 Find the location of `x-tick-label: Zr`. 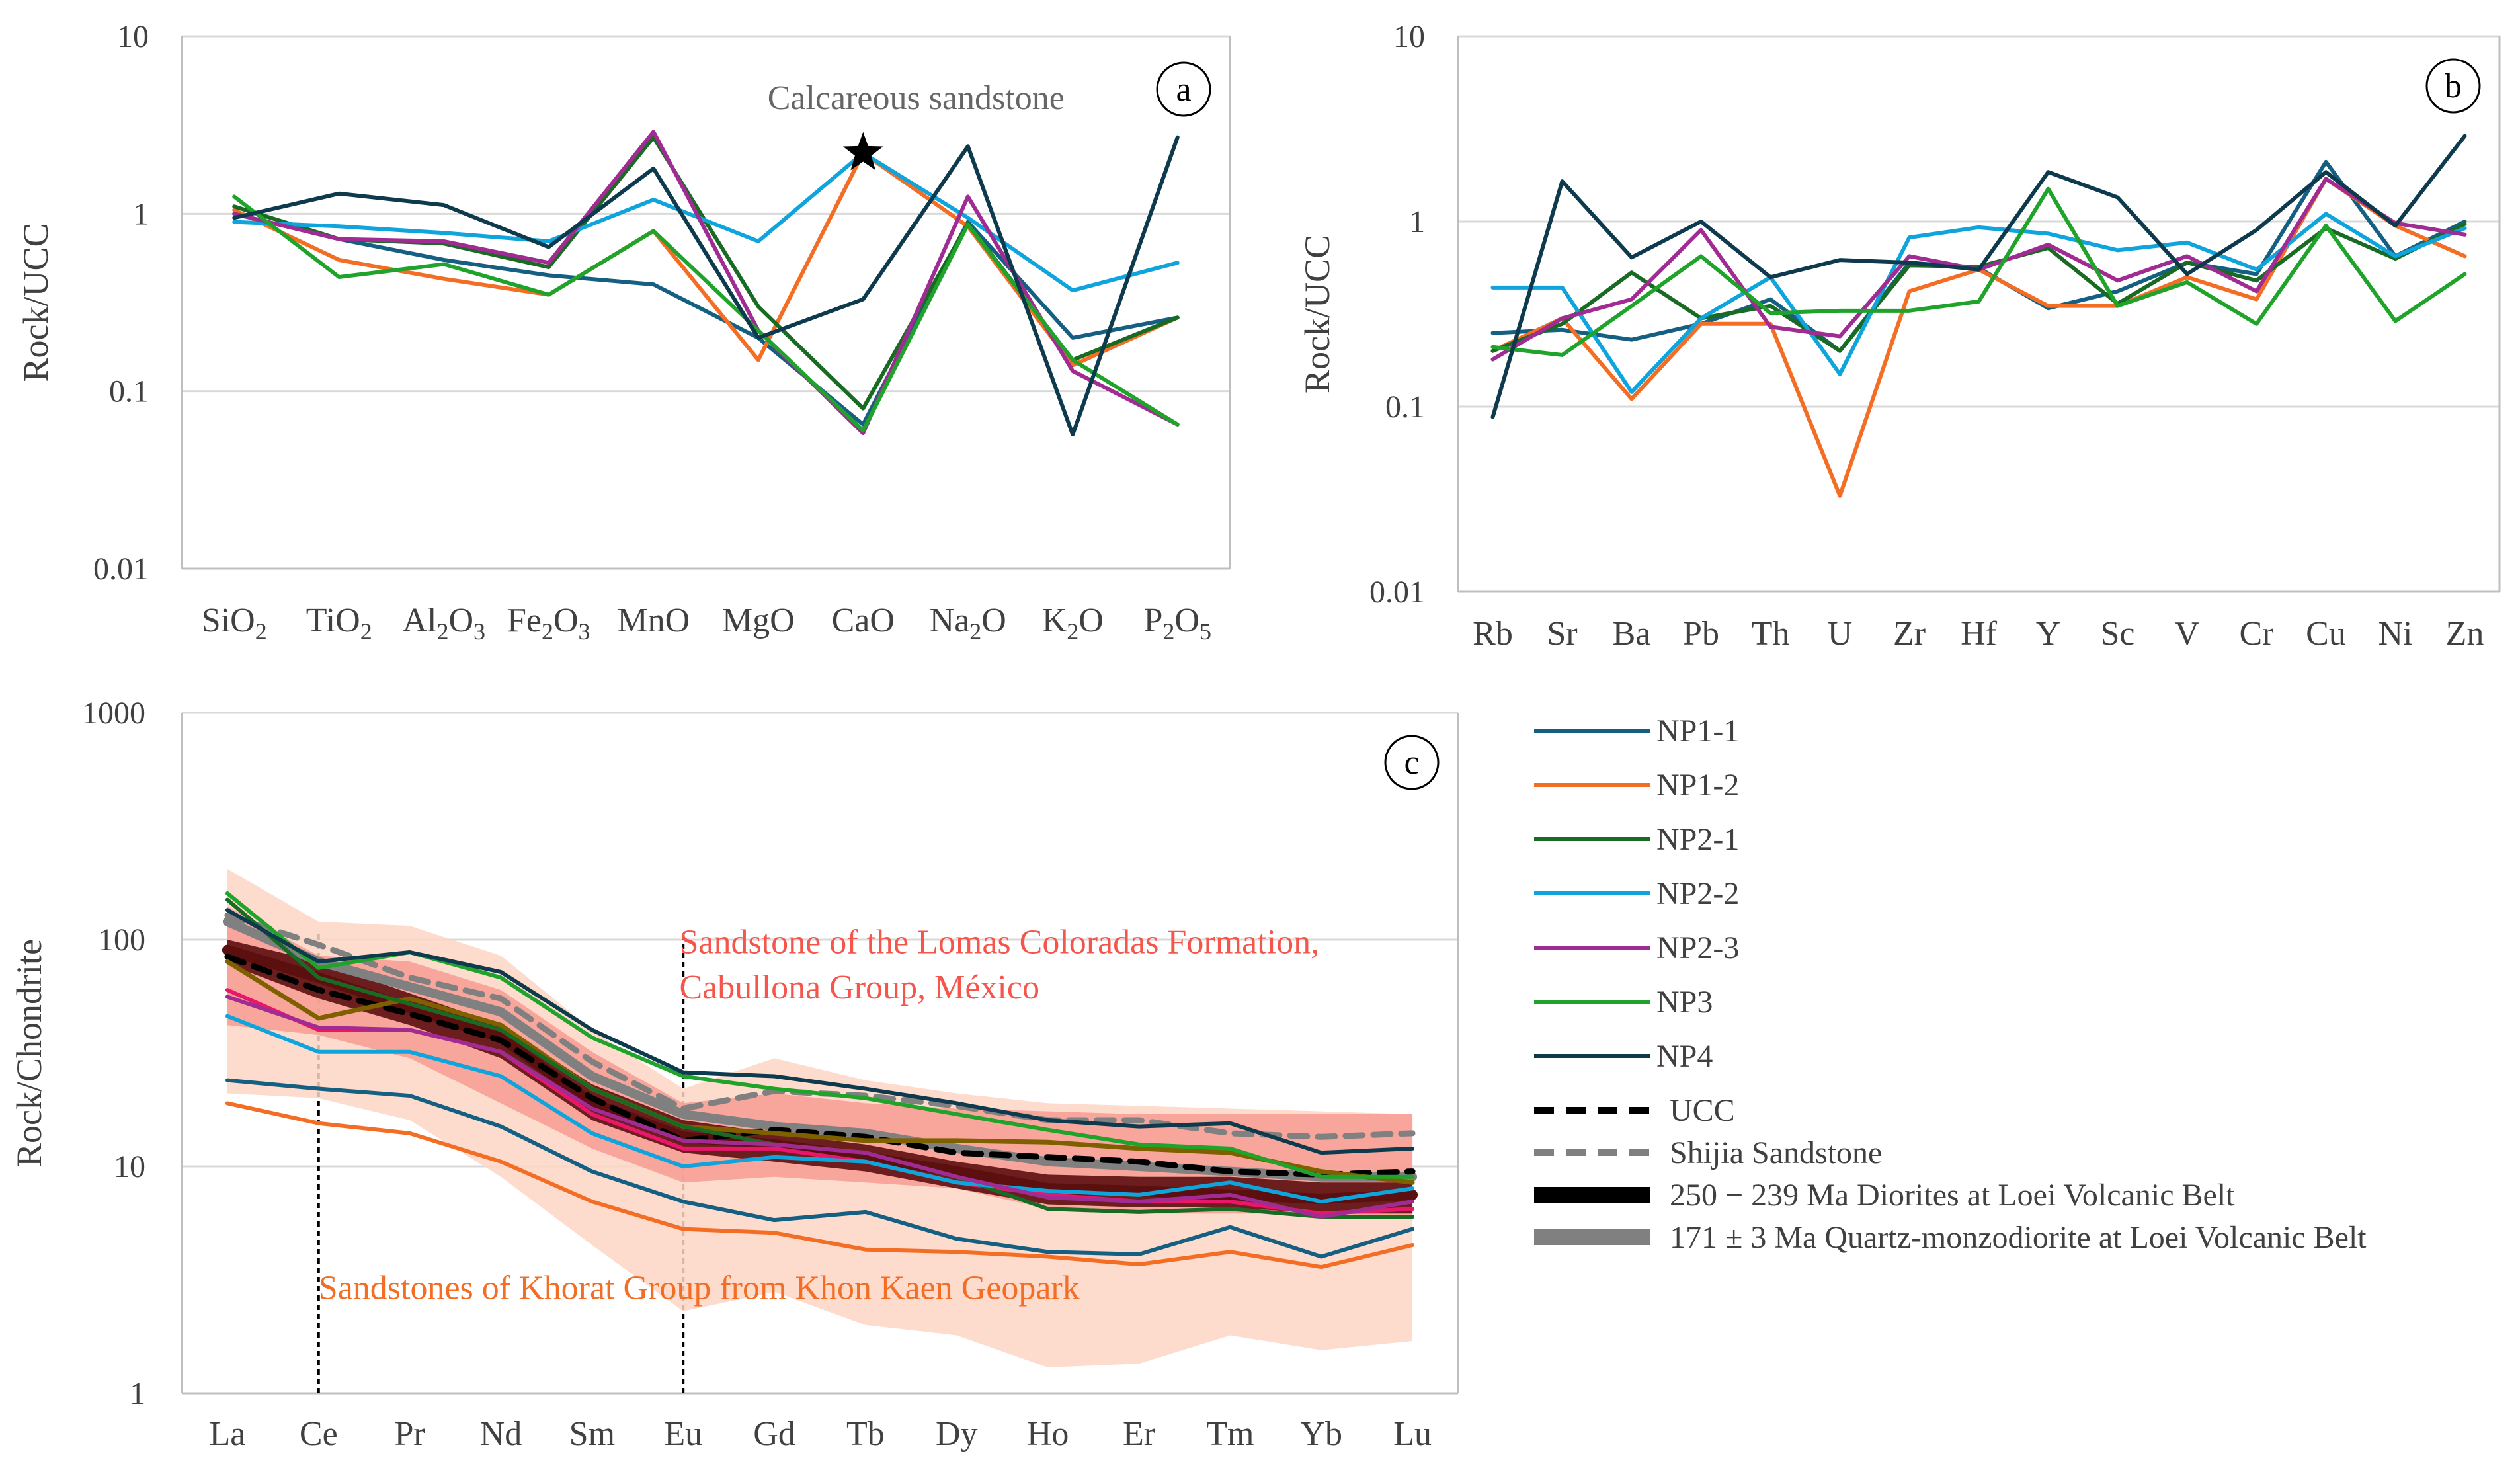

x-tick-label: Zr is located at coordinates (1909, 634).